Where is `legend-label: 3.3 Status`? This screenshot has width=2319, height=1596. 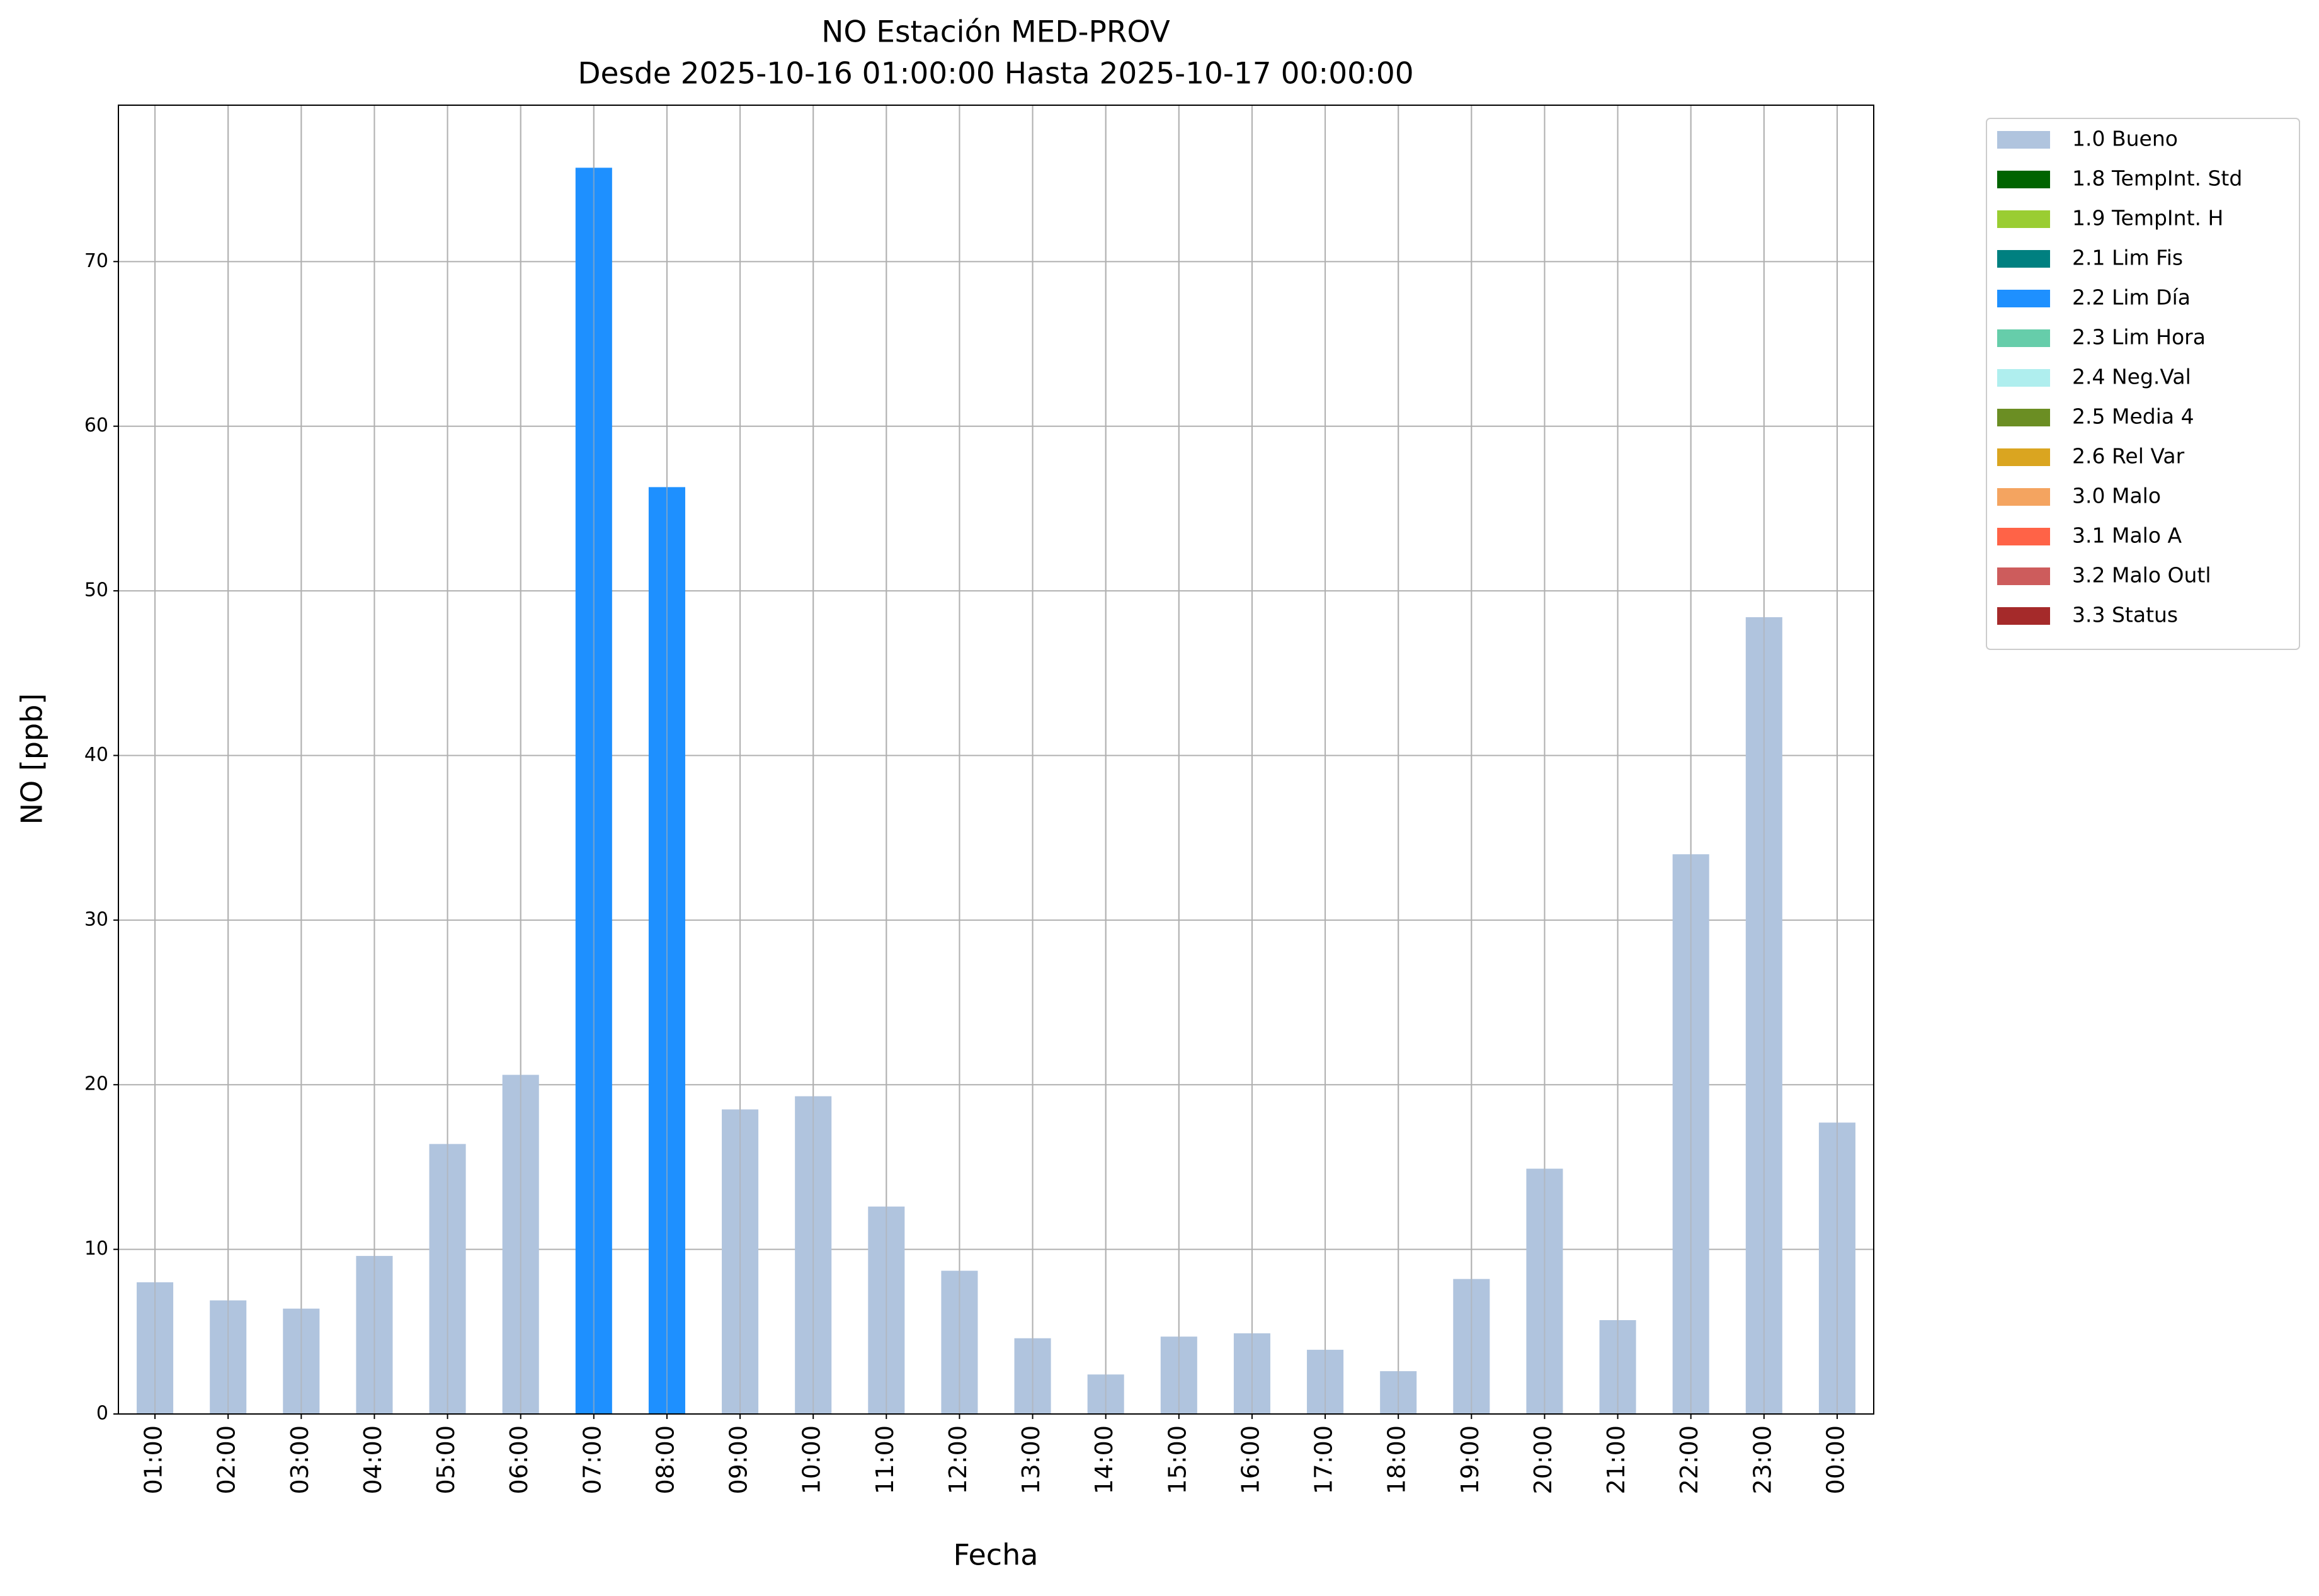
legend-label: 3.3 Status is located at coordinates (2125, 615).